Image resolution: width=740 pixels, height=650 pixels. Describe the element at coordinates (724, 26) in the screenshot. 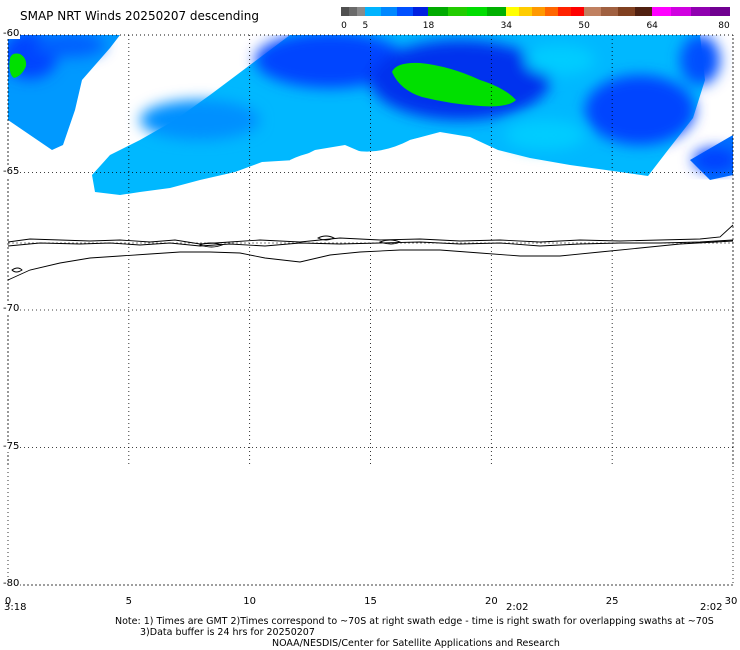

I see `colorbar-label: 80` at that location.